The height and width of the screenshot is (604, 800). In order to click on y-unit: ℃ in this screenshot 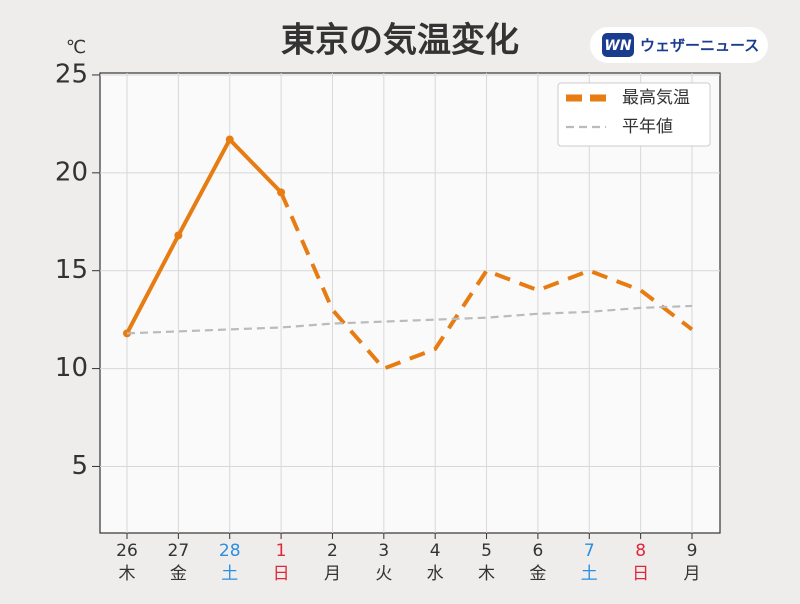, I will do `click(76, 47)`.